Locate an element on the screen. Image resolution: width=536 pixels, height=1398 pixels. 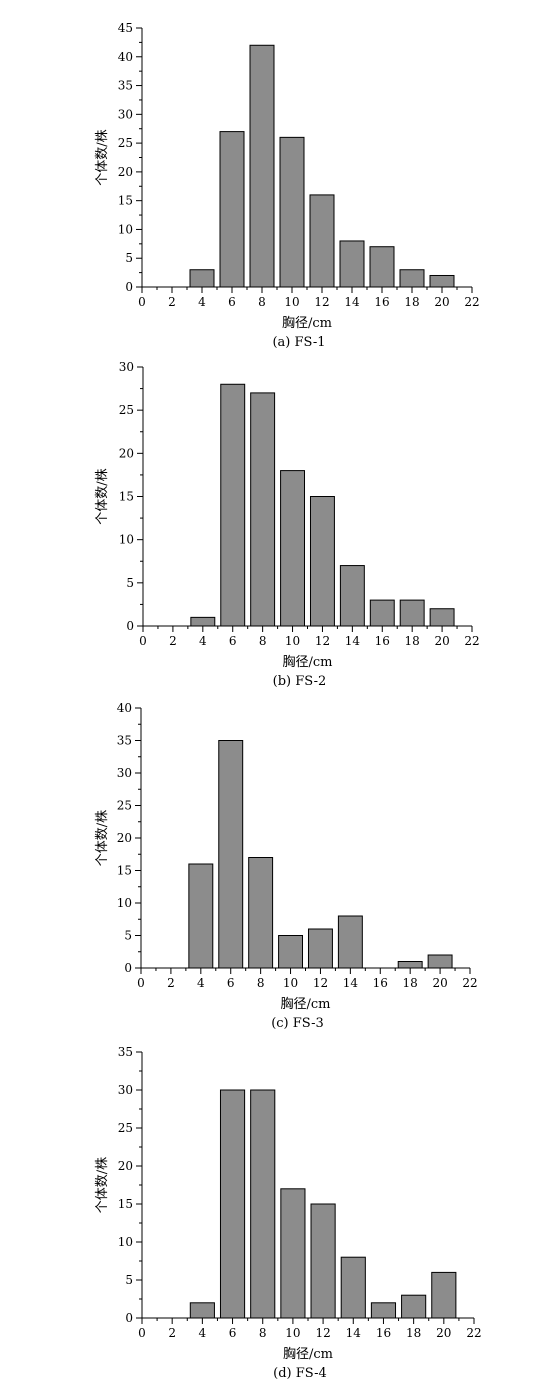
y-tick-label: 40 is located at coordinates (124, 708).